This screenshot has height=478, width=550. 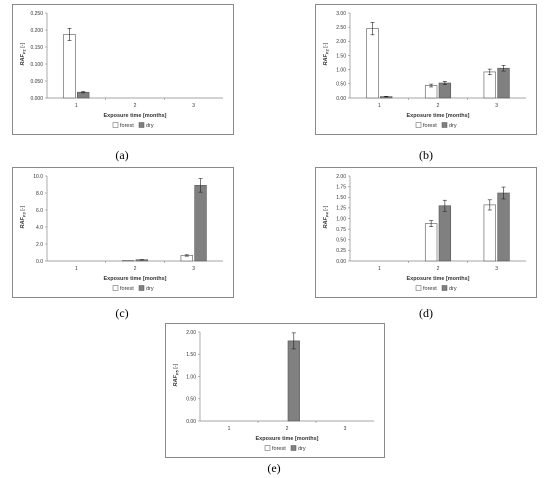 What do you see at coordinates (426, 313) in the screenshot?
I see `panel-caption-d: (d)` at bounding box center [426, 313].